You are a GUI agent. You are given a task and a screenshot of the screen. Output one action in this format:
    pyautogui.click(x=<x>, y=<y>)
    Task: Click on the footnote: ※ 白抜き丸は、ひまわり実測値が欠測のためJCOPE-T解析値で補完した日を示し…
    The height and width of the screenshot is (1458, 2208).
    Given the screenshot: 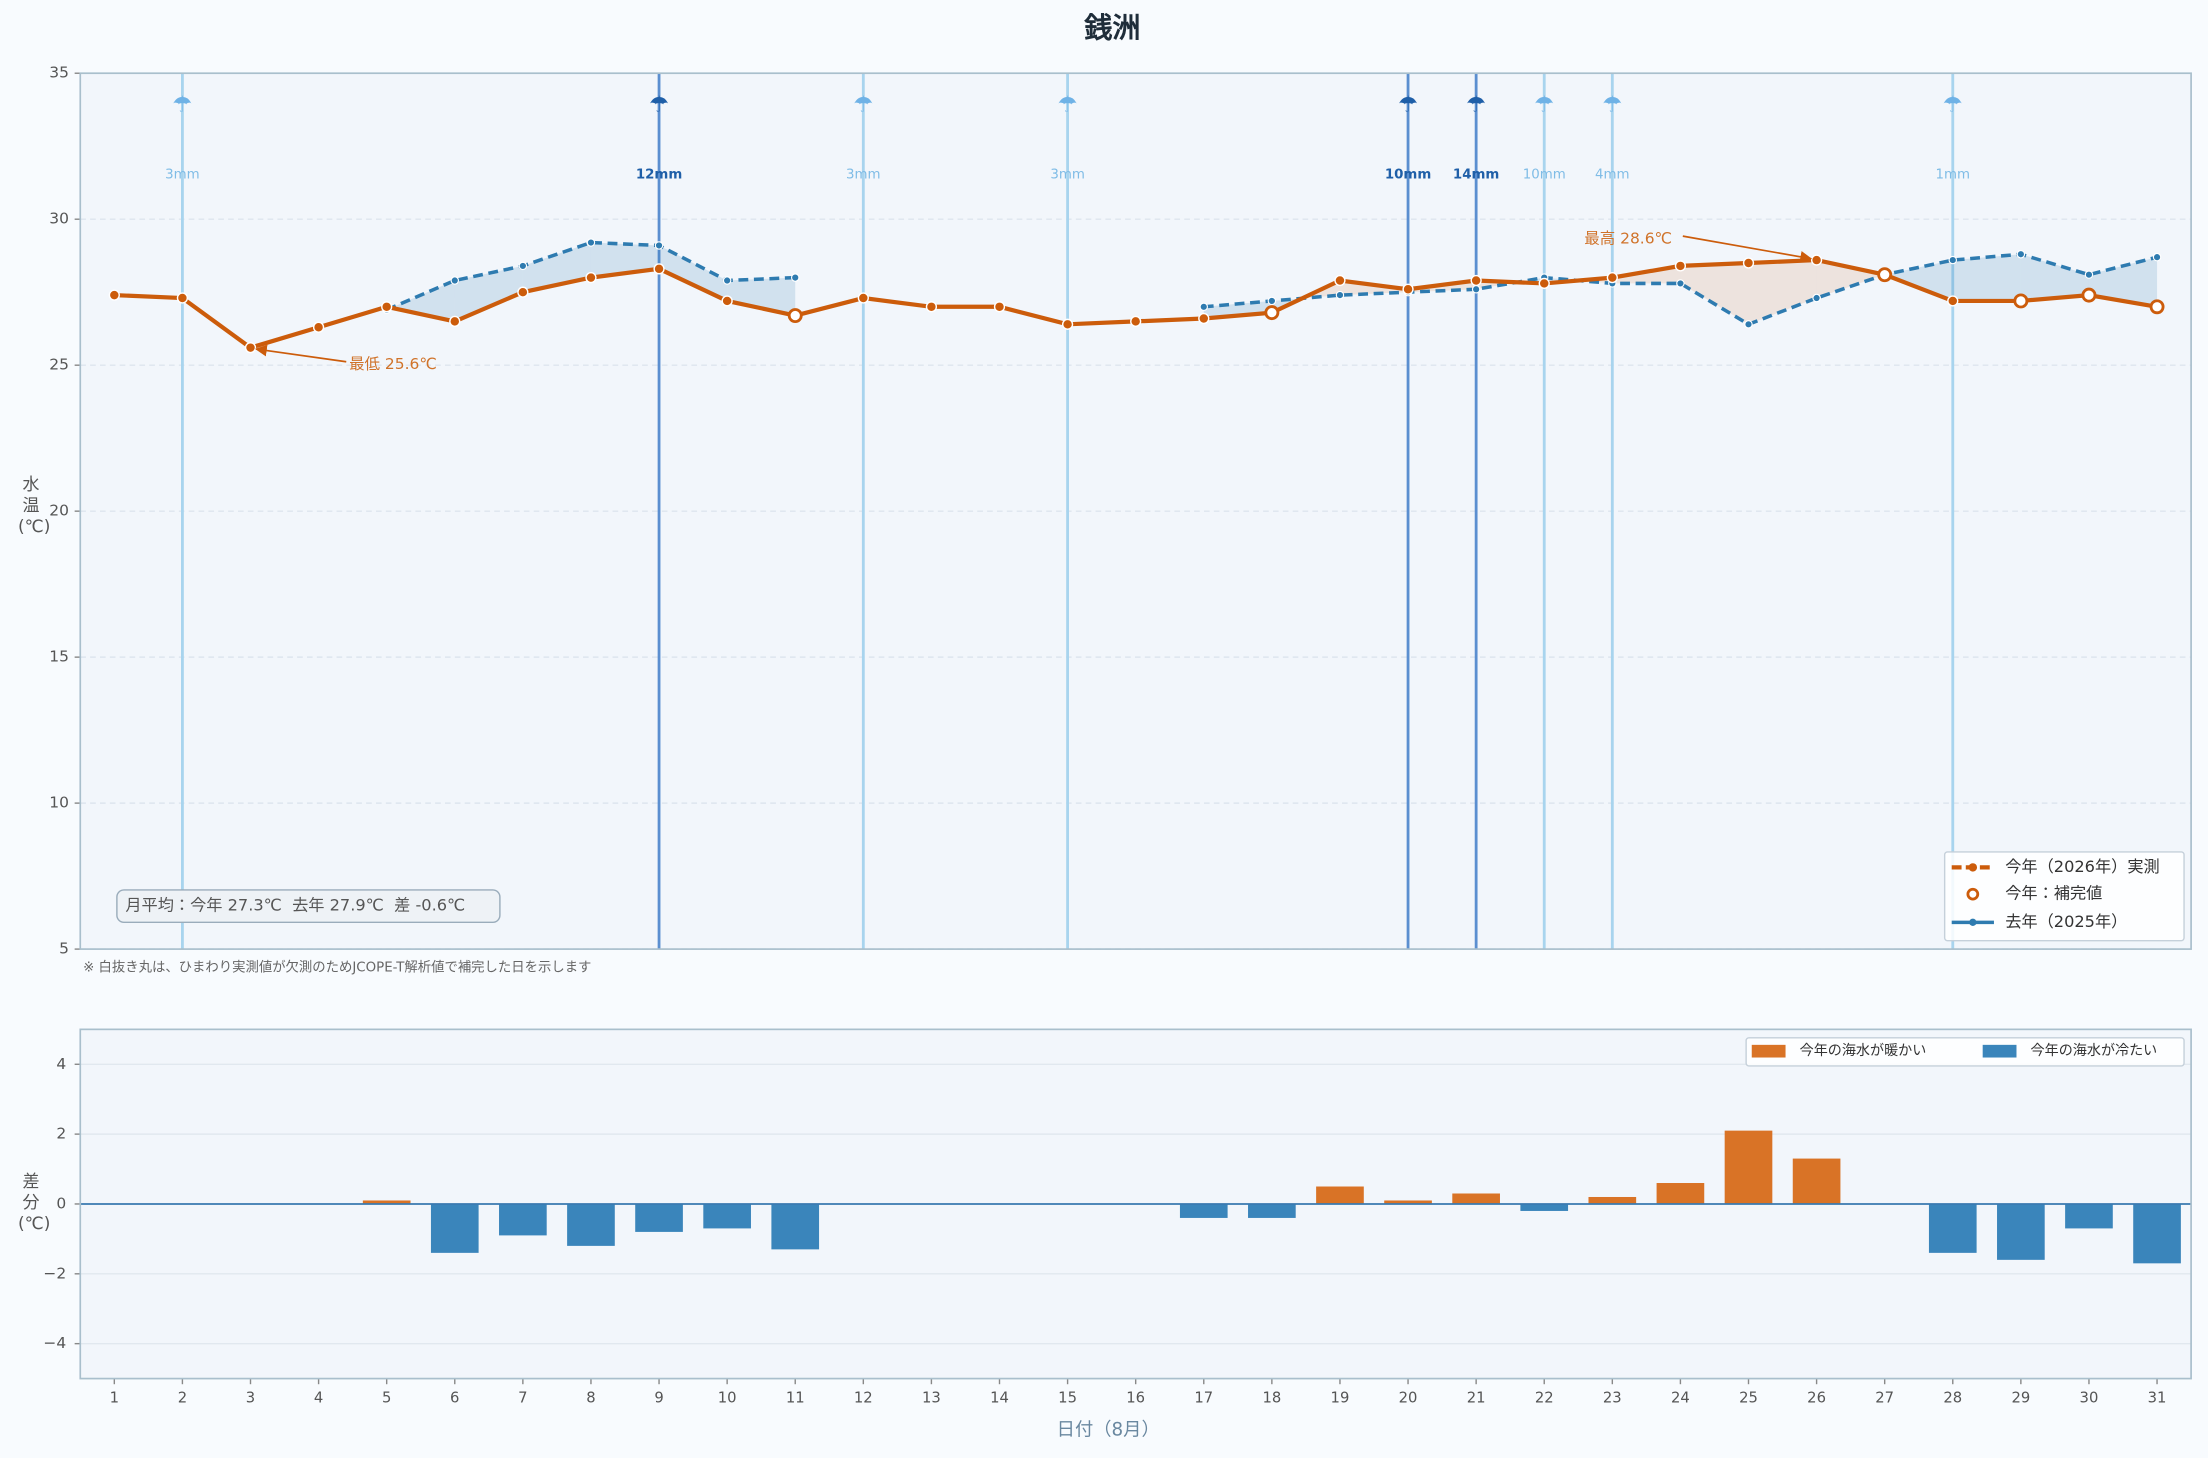 What is the action you would take?
    pyautogui.click(x=337, y=967)
    